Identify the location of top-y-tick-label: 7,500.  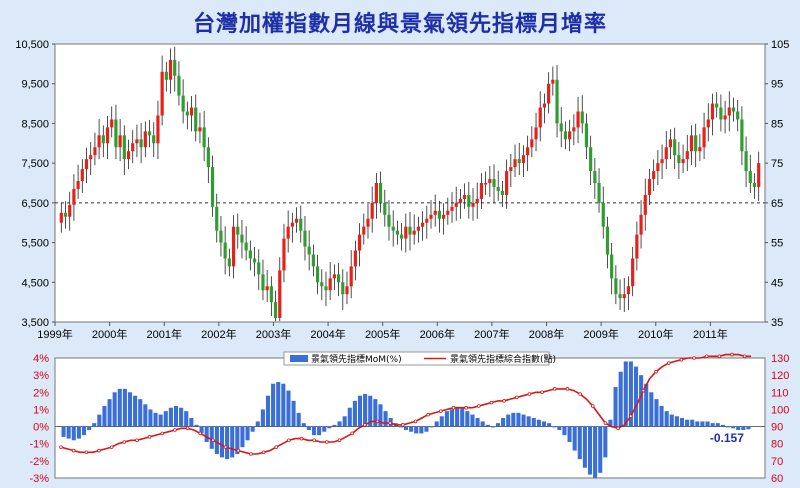
(35, 164).